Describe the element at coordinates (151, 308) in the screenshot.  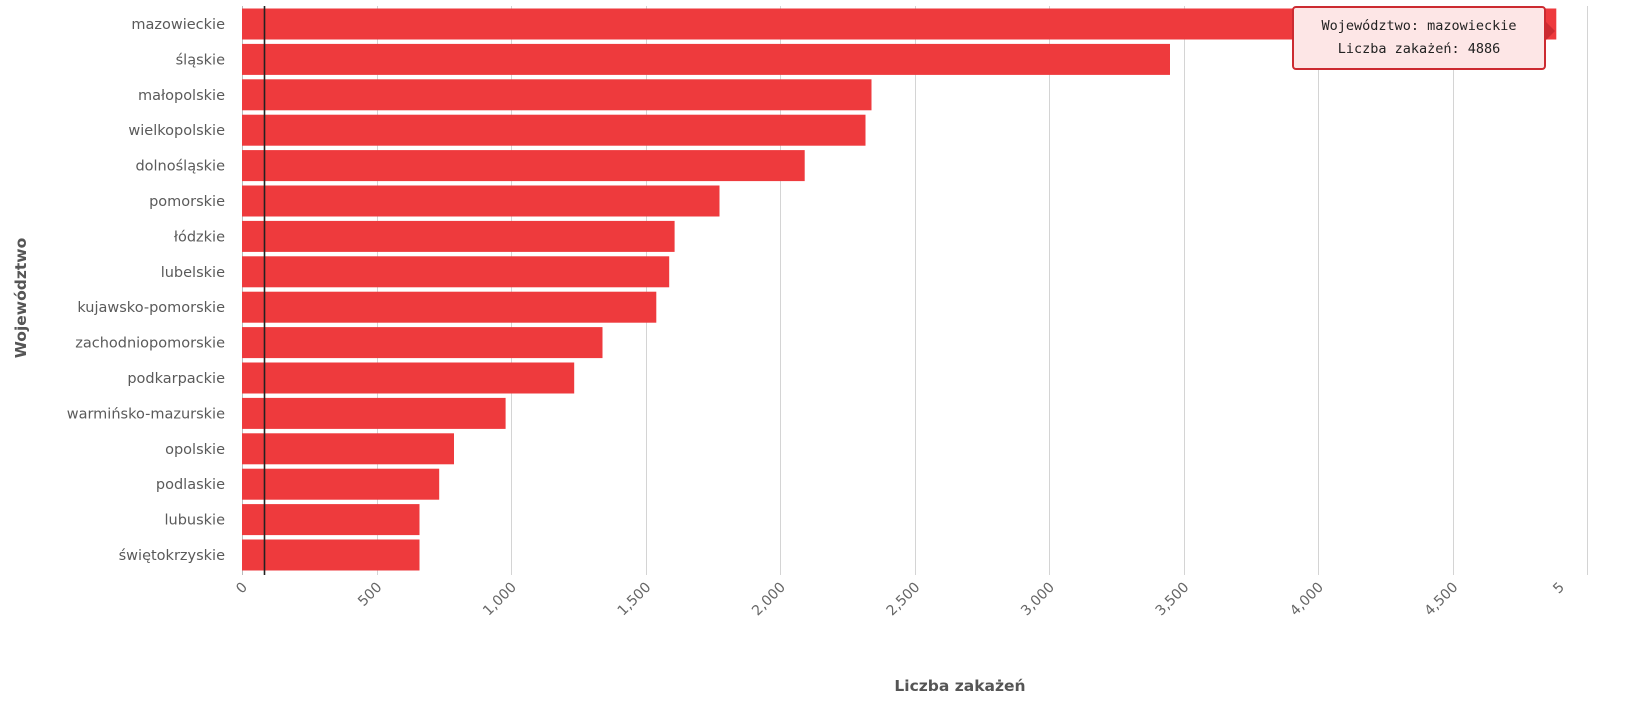
I see `category-label: kujawsko-pomorskie` at that location.